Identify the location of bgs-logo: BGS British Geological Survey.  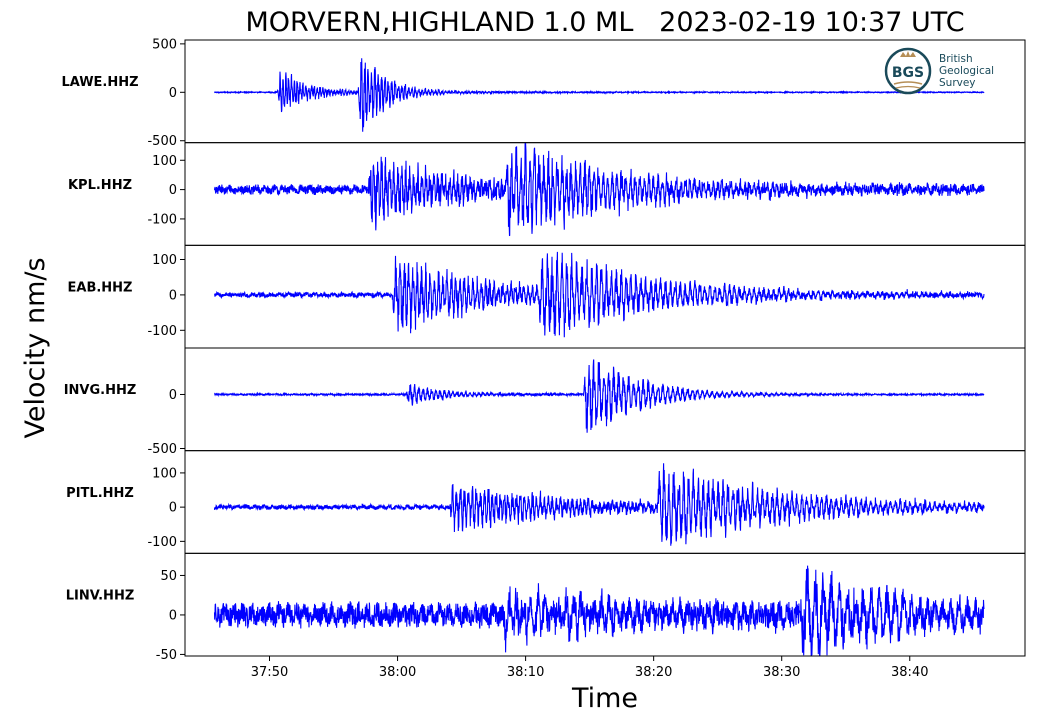
(939, 71).